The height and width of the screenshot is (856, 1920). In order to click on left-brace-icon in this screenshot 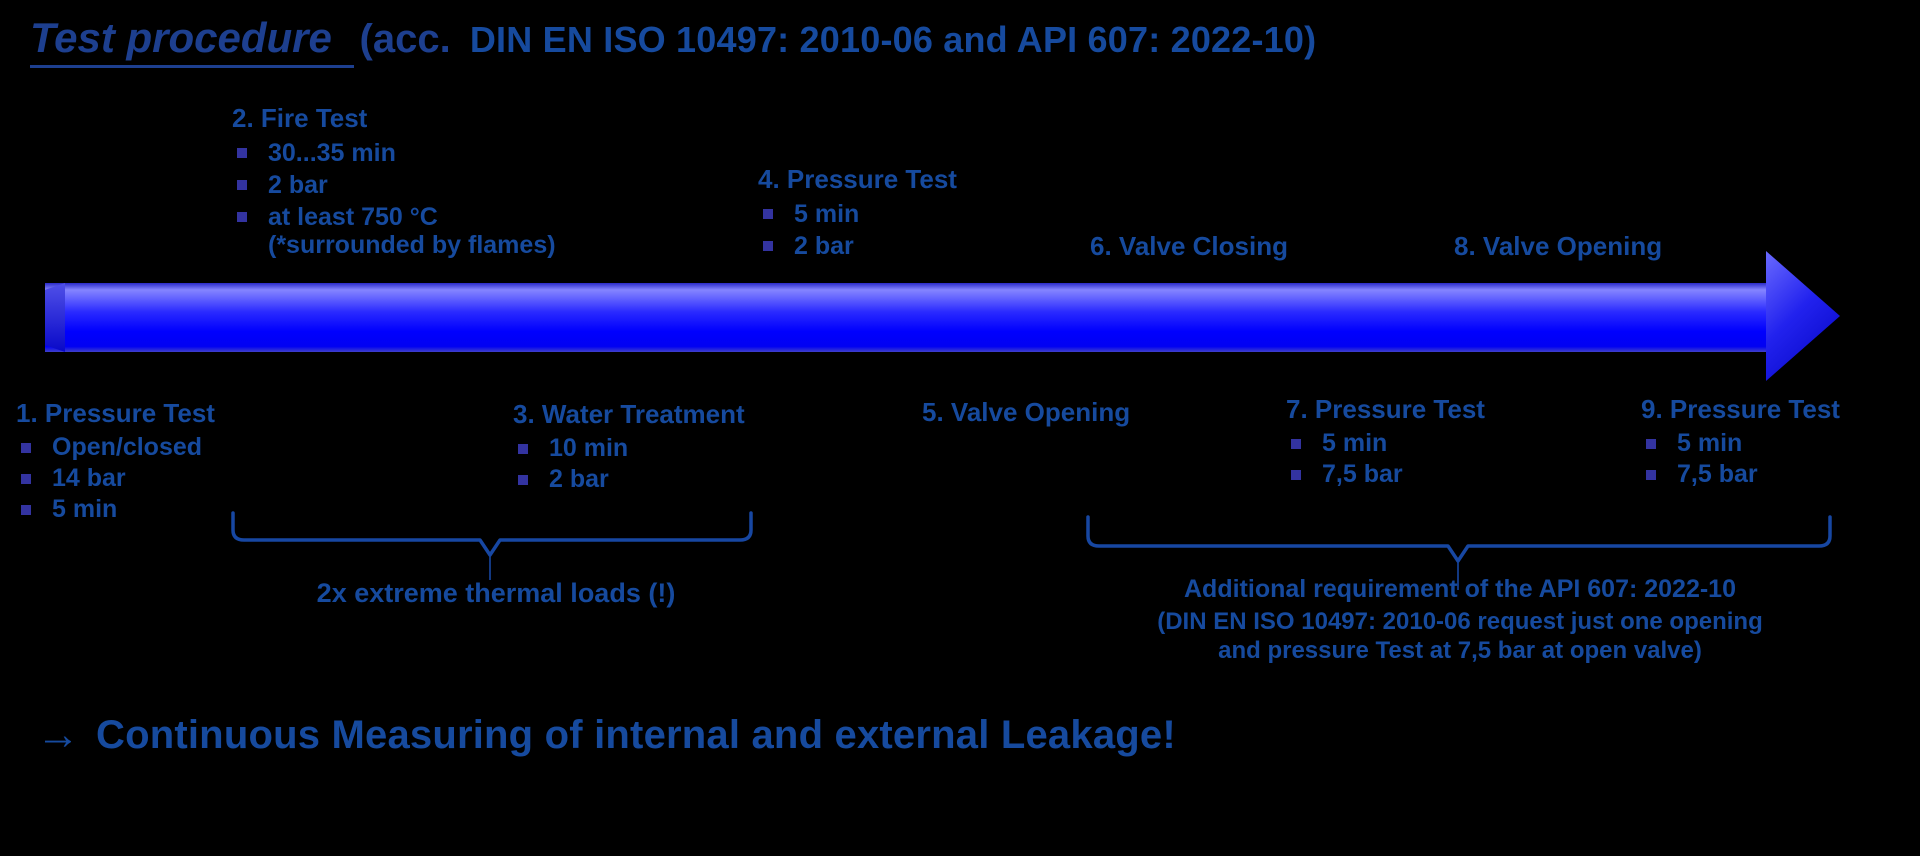, I will do `click(492, 545)`.